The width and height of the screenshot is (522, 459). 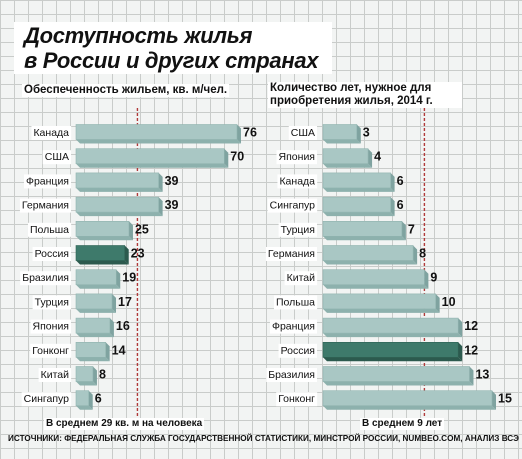 I want to click on left-value-label: 76, so click(x=250, y=133).